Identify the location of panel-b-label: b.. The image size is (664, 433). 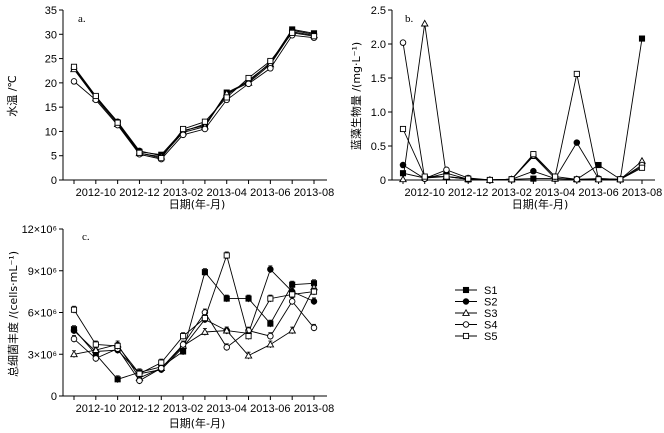
(409, 19).